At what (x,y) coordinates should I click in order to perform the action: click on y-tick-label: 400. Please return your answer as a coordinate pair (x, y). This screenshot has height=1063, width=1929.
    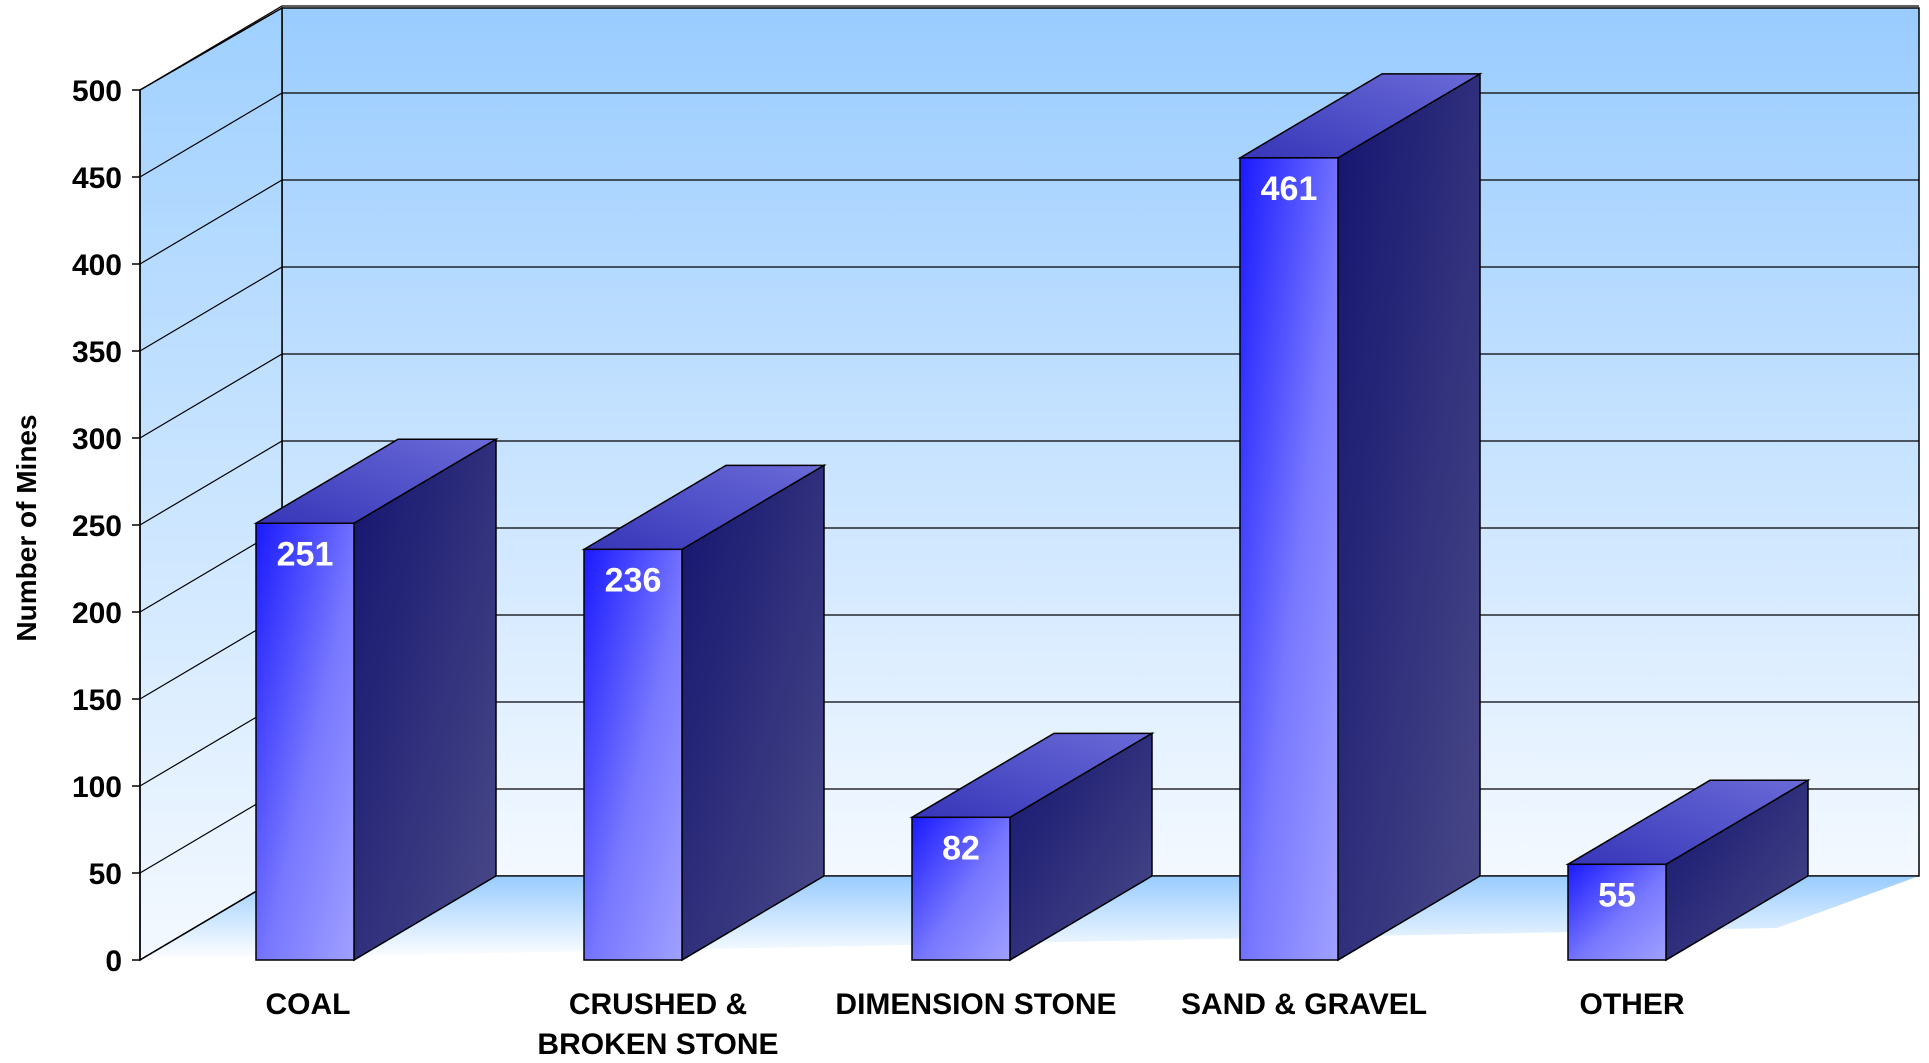
    Looking at the image, I should click on (97, 265).